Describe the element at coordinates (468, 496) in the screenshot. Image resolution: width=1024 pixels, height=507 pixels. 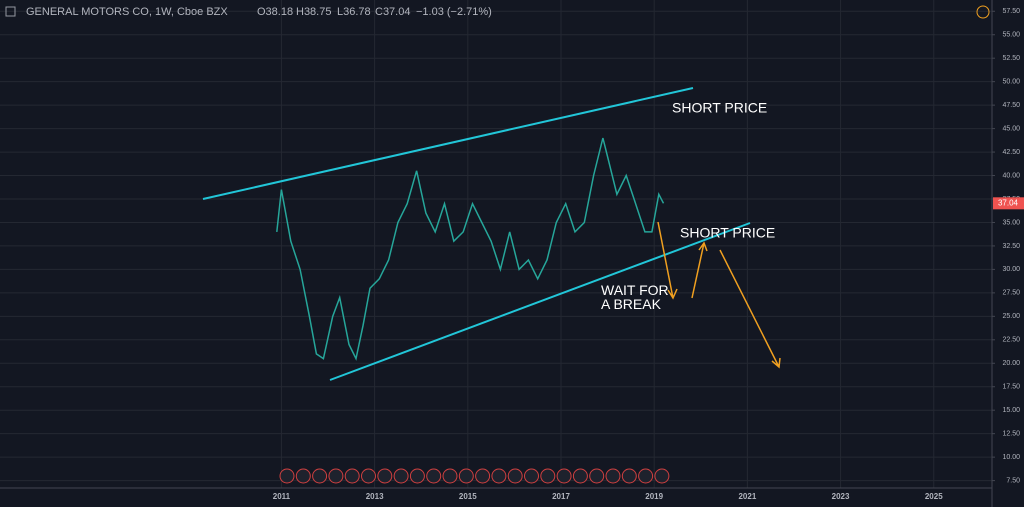
I see `x-tick-label: 2015` at that location.